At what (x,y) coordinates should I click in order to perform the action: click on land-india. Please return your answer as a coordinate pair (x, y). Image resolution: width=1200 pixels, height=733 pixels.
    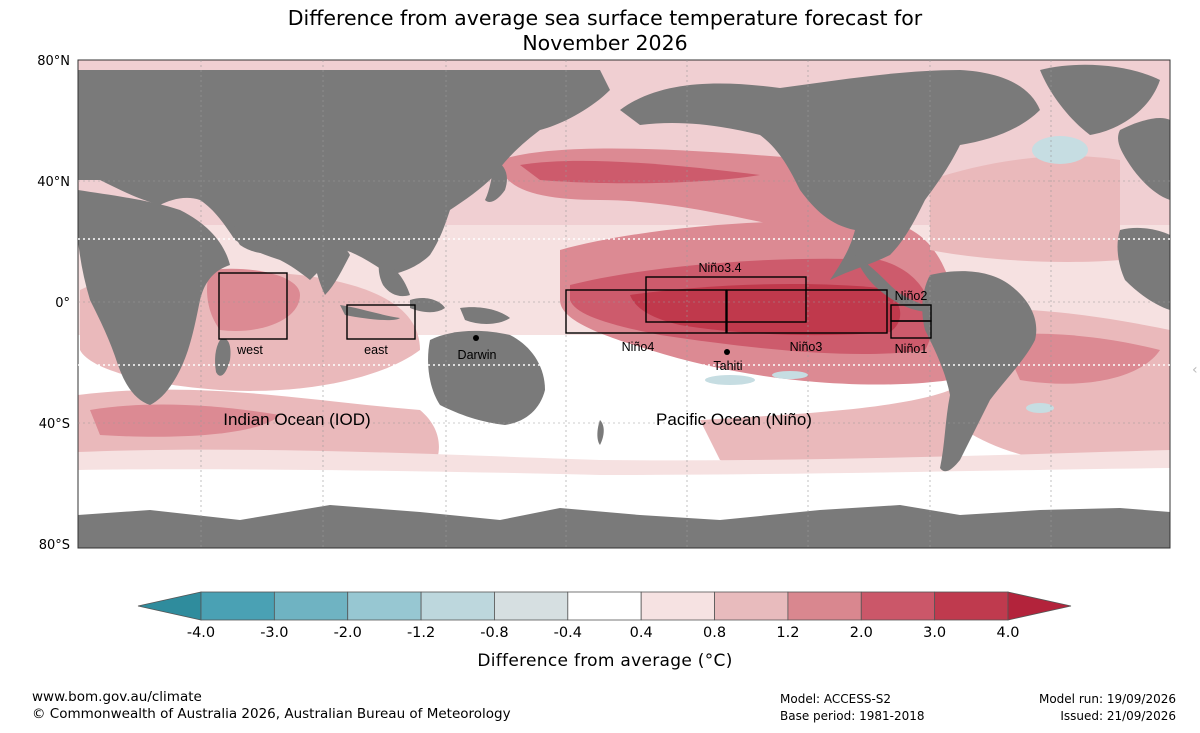
    Looking at the image, I should click on (330, 262).